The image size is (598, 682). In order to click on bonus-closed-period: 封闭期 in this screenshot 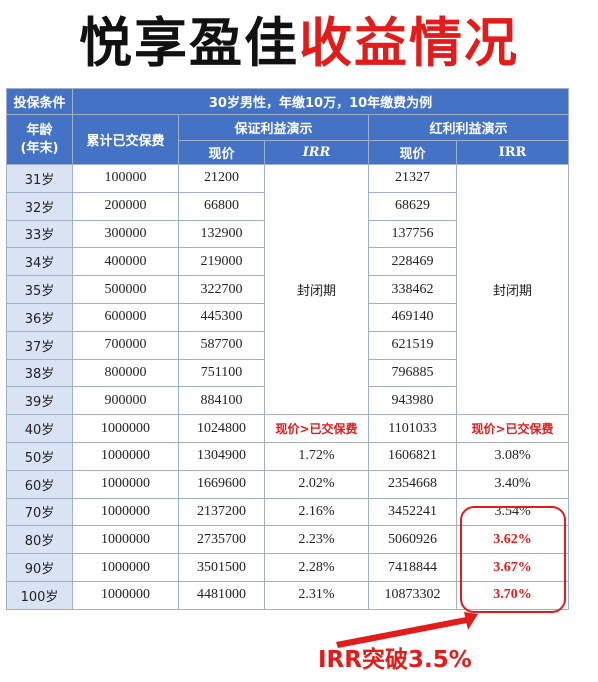, I will do `click(512, 289)`.